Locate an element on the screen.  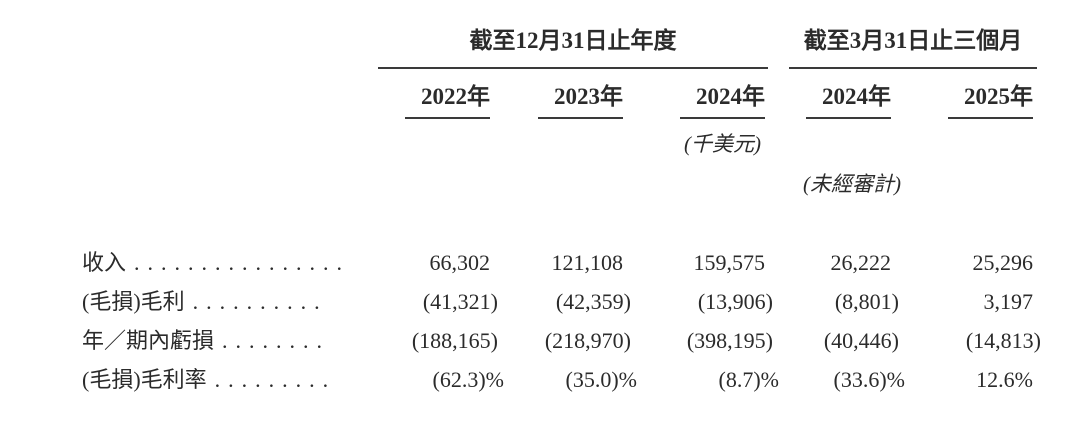
value-cell: (14,813) is located at coordinates (1003, 340).